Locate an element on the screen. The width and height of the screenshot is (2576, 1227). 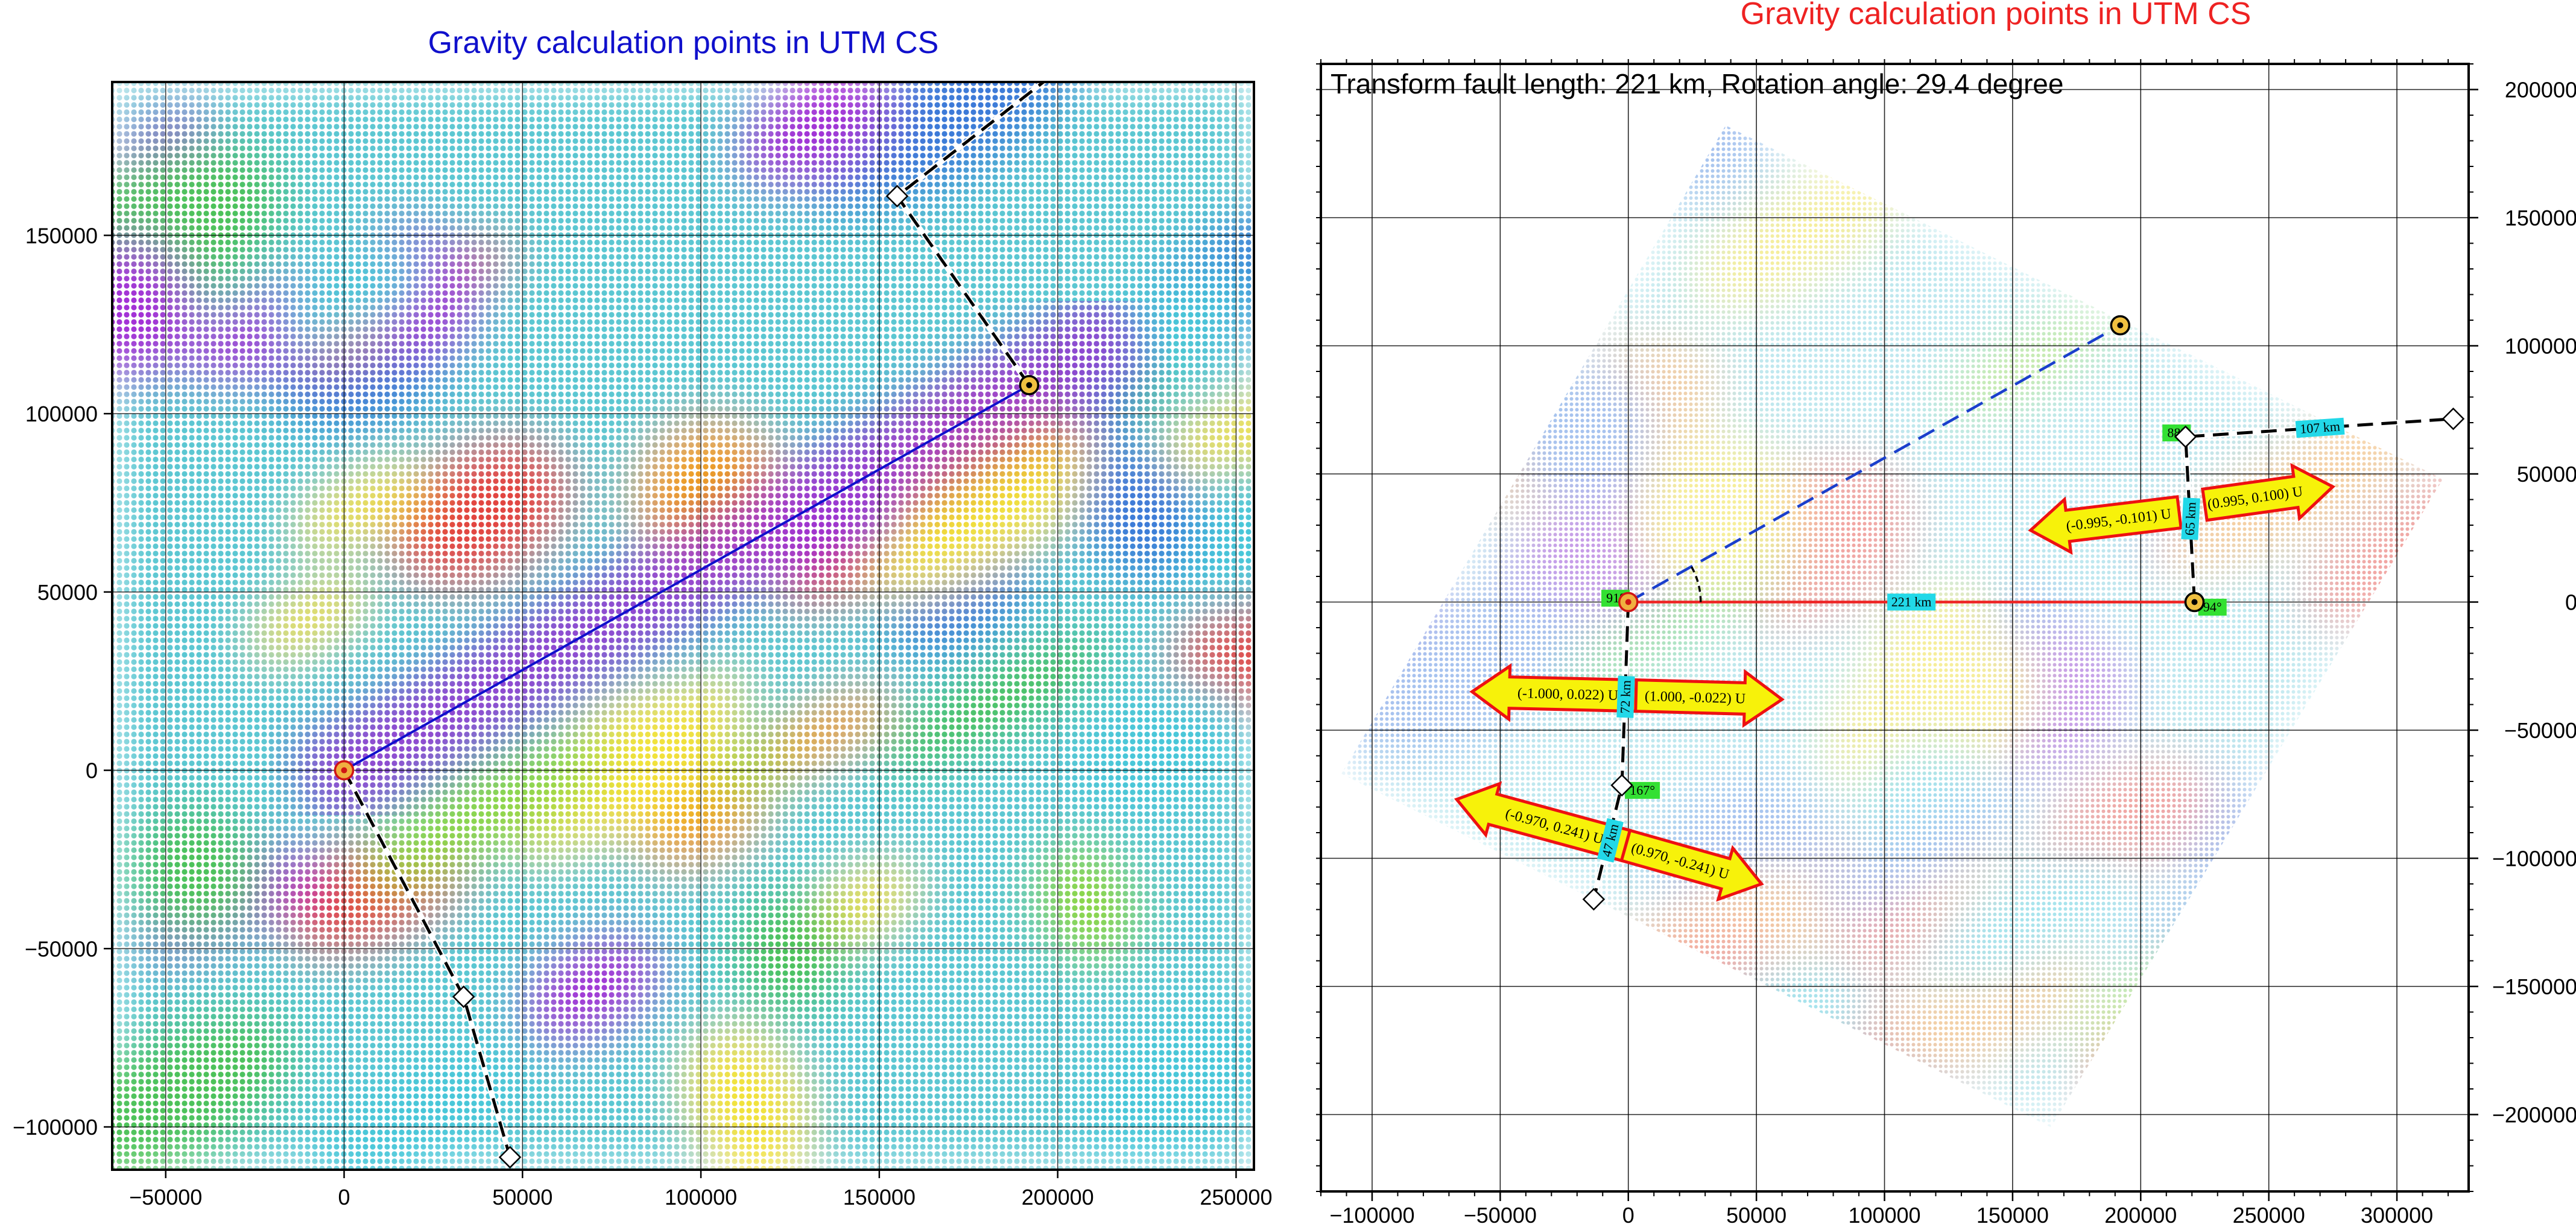
x-tick-label: 300000 is located at coordinates (2397, 1215).